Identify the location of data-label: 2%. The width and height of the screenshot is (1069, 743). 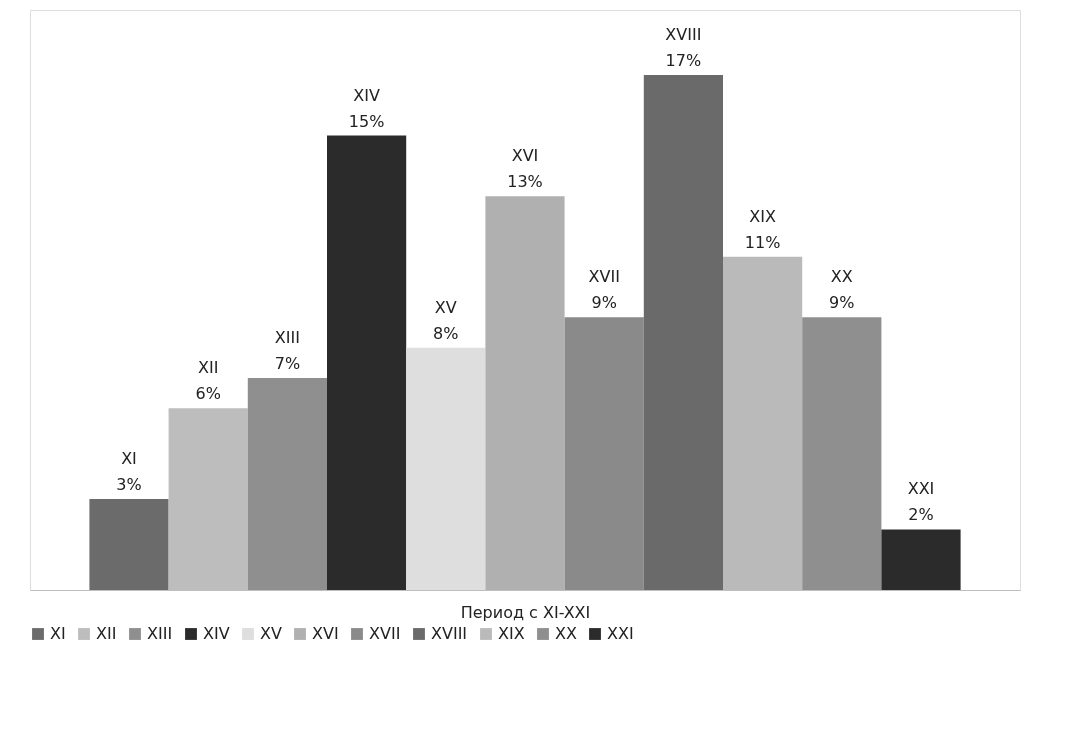
(921, 515).